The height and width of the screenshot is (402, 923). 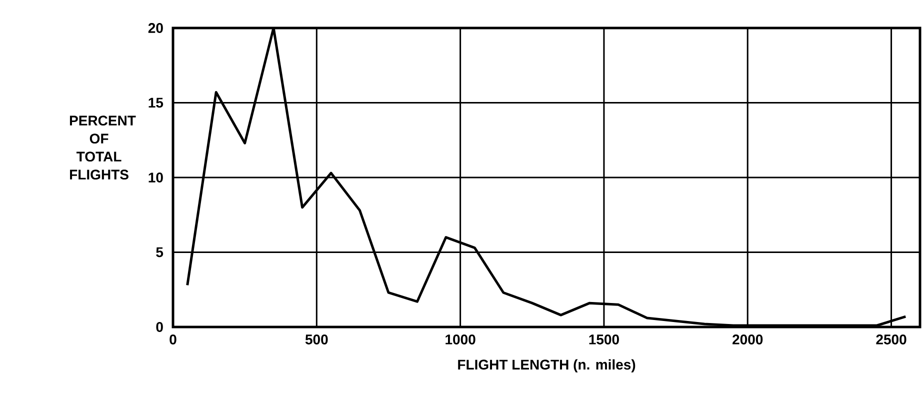 I want to click on x-axis-title: FLIGHT LENGTH (n. miles), so click(x=547, y=365).